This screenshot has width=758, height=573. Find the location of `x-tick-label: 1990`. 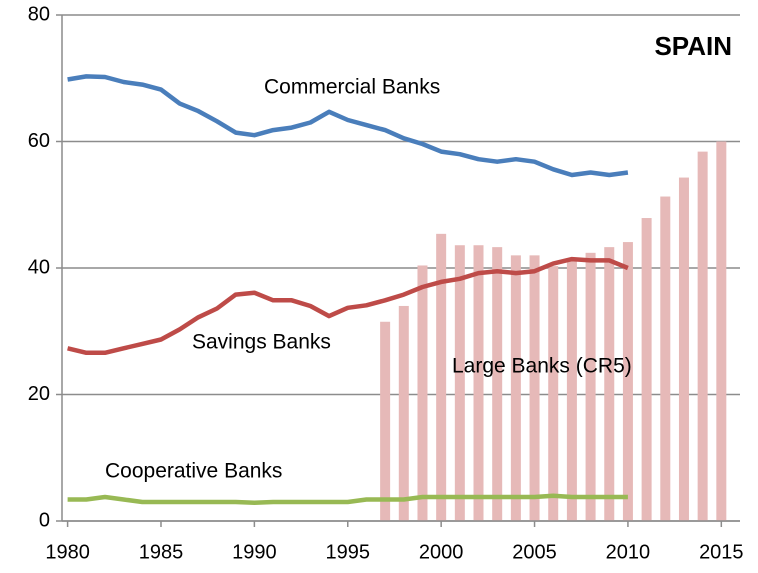

x-tick-label: 1990 is located at coordinates (254, 552).